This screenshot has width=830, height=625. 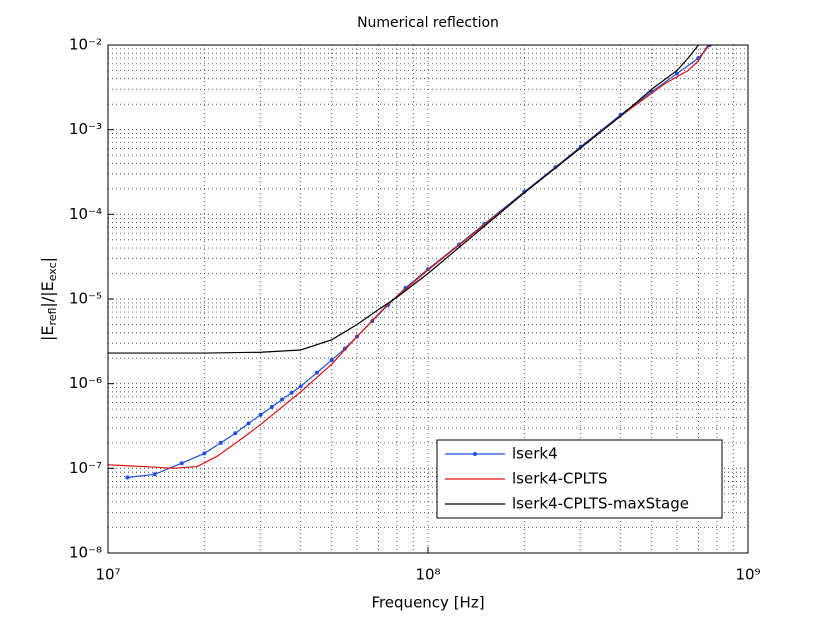 I want to click on y-label-part: |E, so click(x=47, y=334).